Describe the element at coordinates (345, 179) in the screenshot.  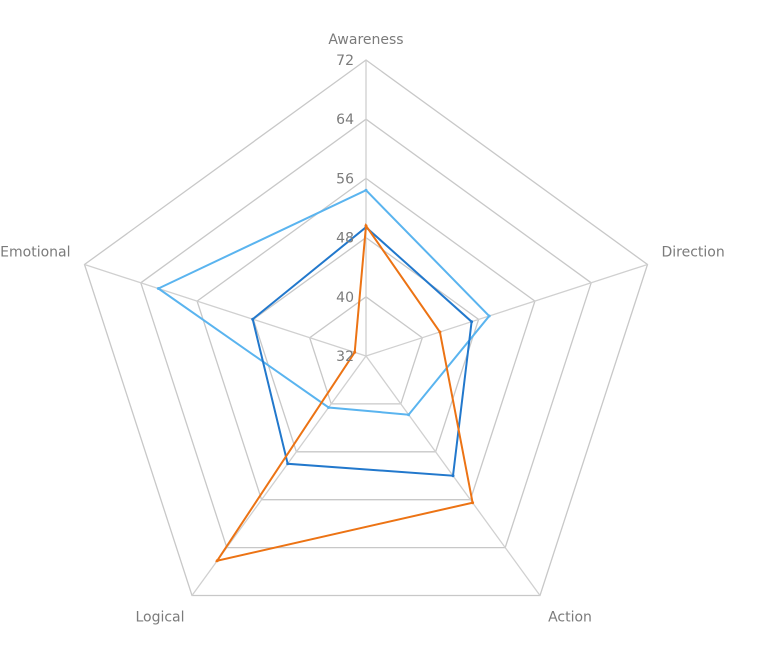
I see `tick-label: 56` at that location.